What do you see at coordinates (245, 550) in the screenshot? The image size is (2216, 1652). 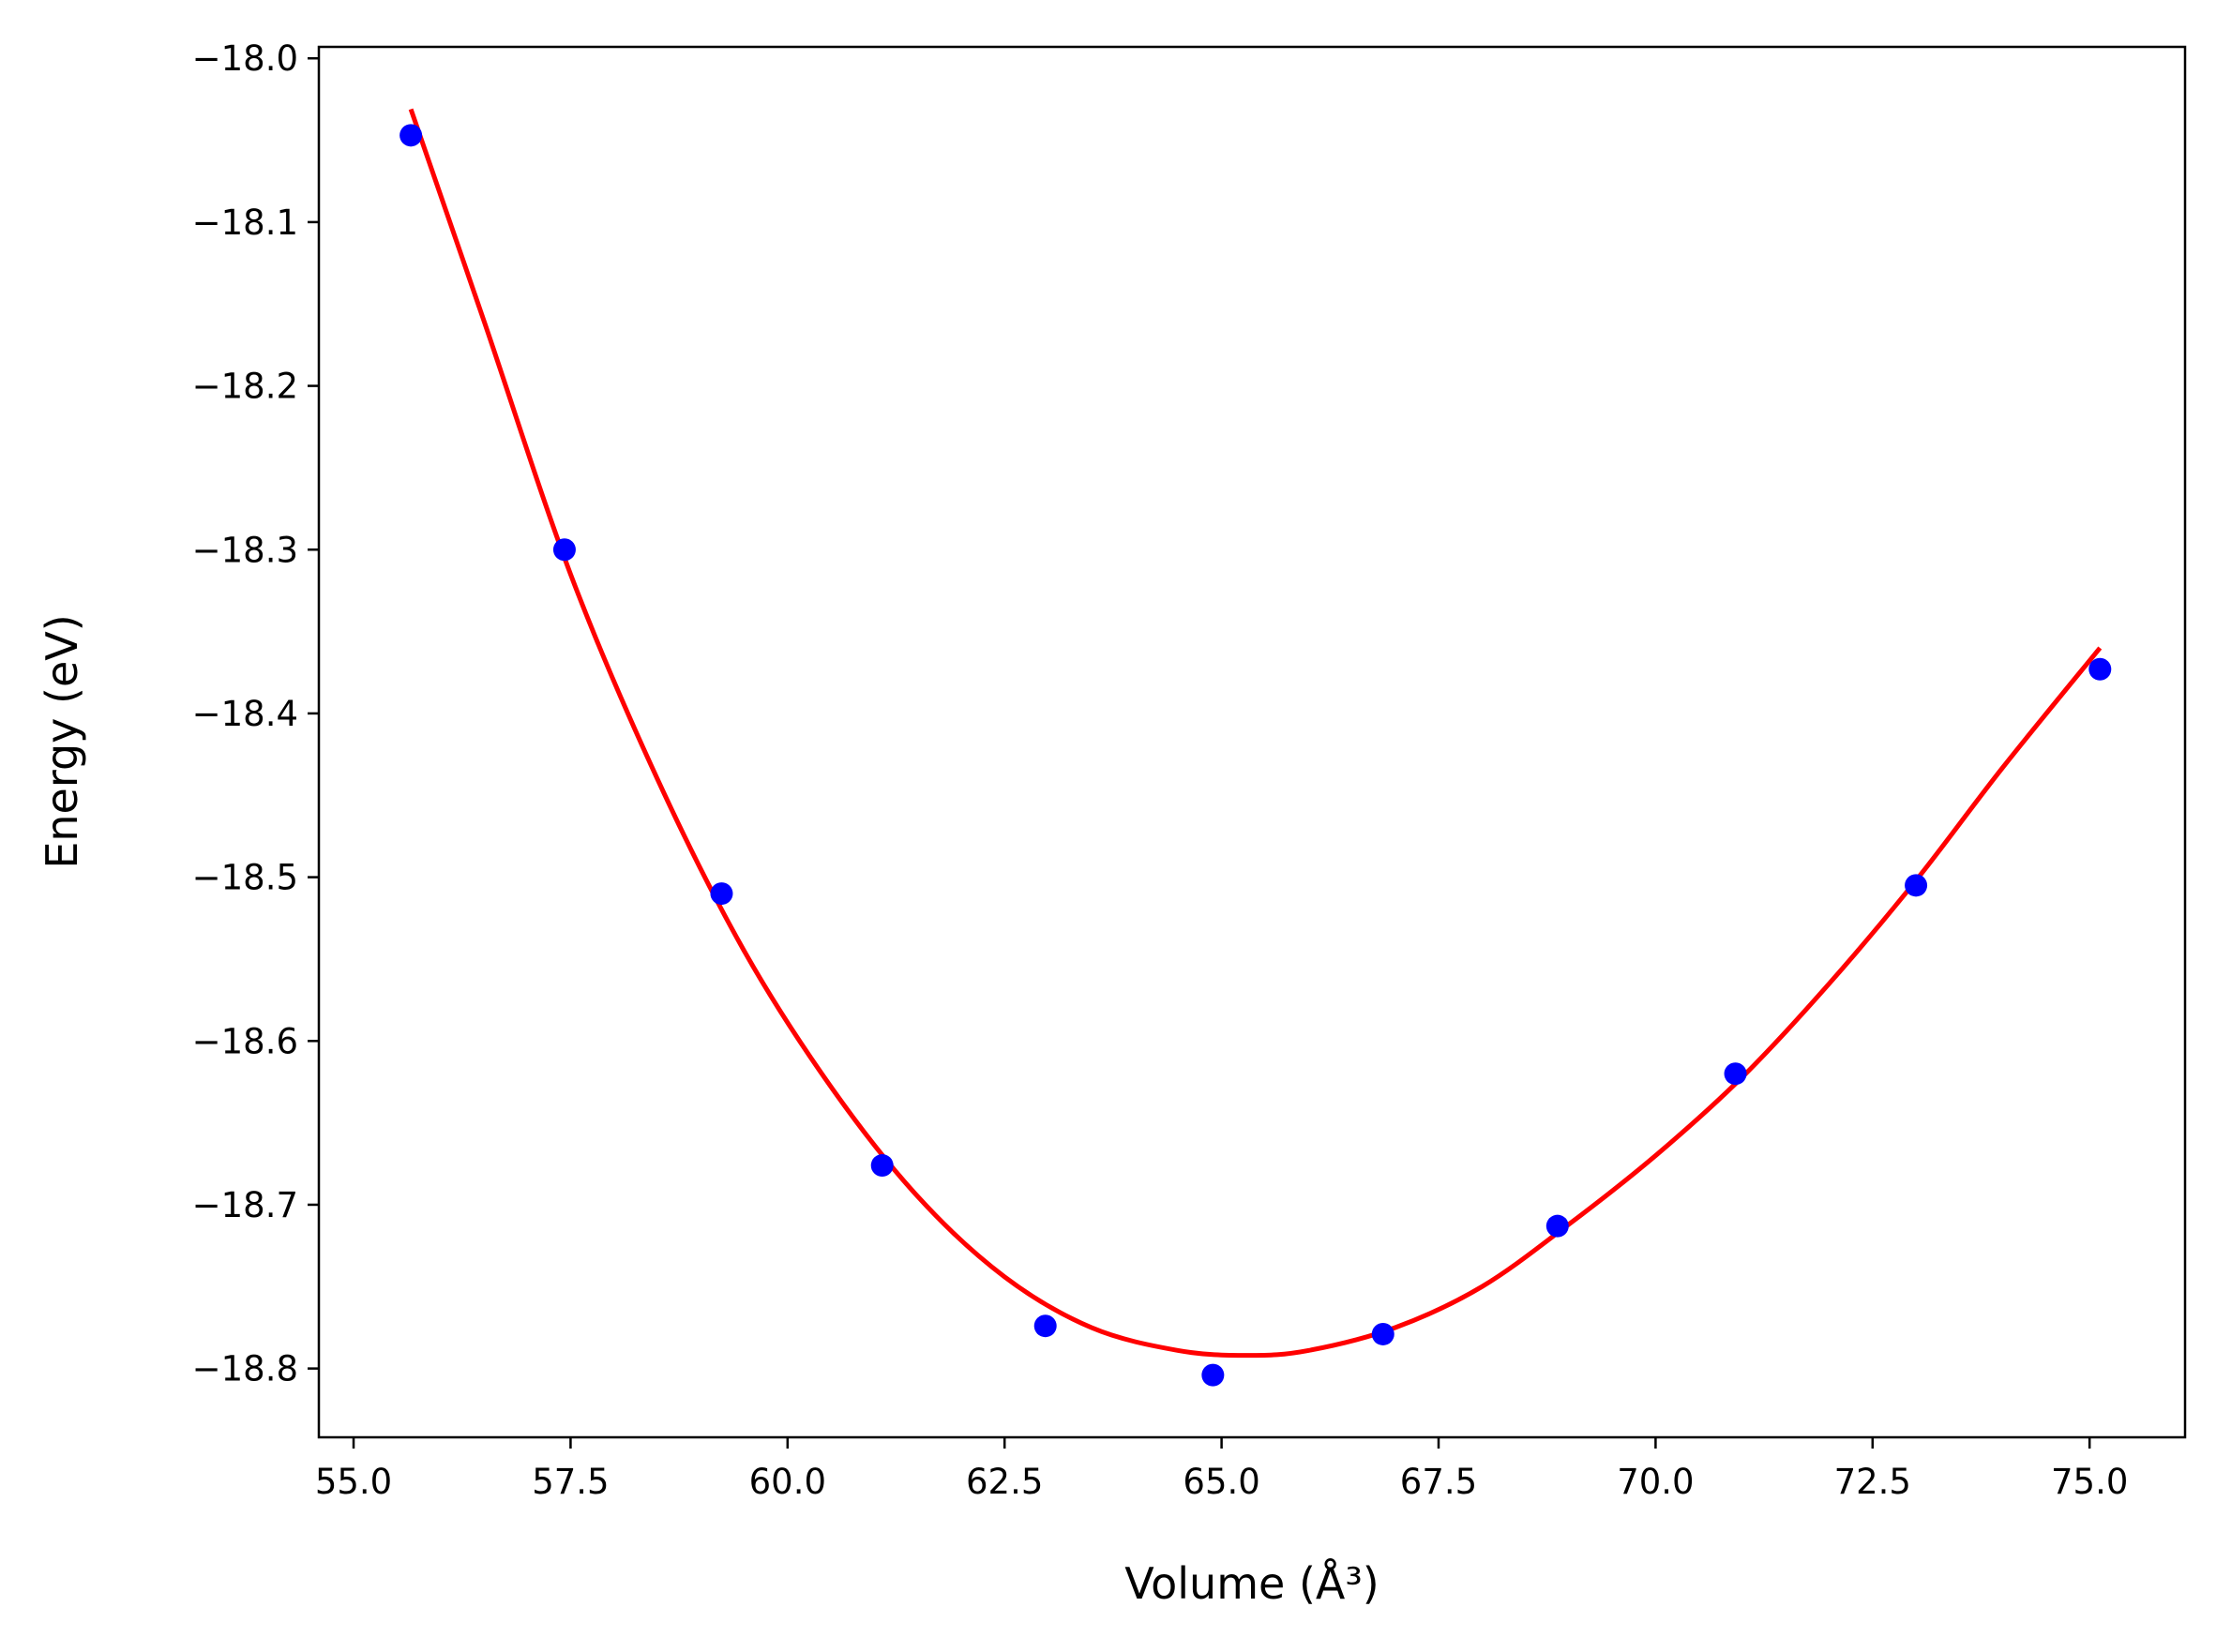 I see `y-tick-label: −18.3` at bounding box center [245, 550].